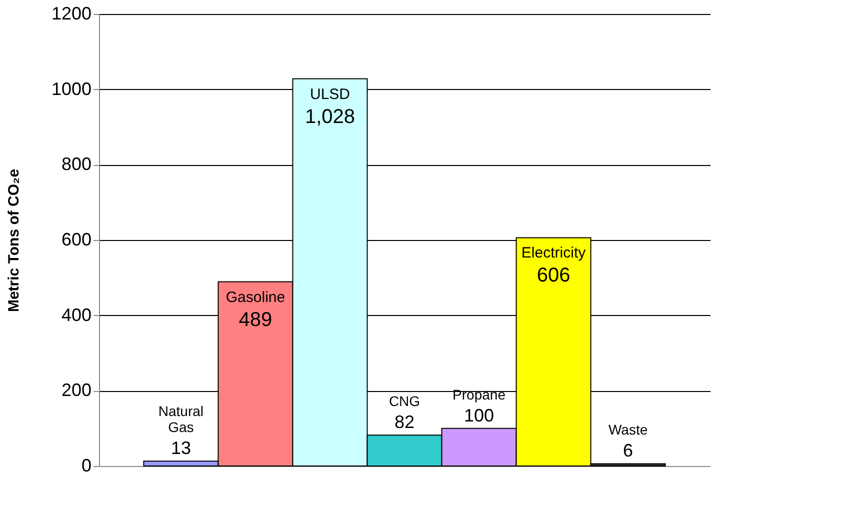  Describe the element at coordinates (76, 390) in the screenshot. I see `y-tick-label: 200` at that location.